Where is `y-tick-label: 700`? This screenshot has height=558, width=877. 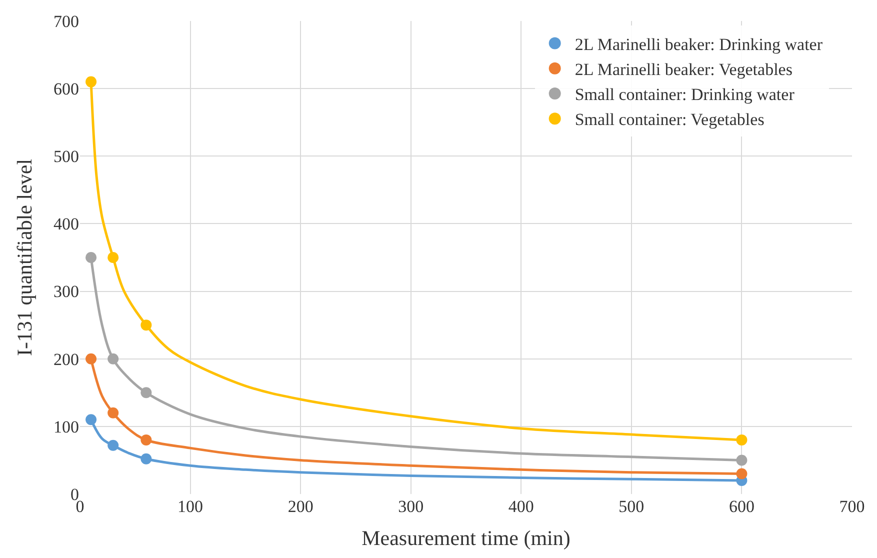
y-tick-label: 700 is located at coordinates (66, 21).